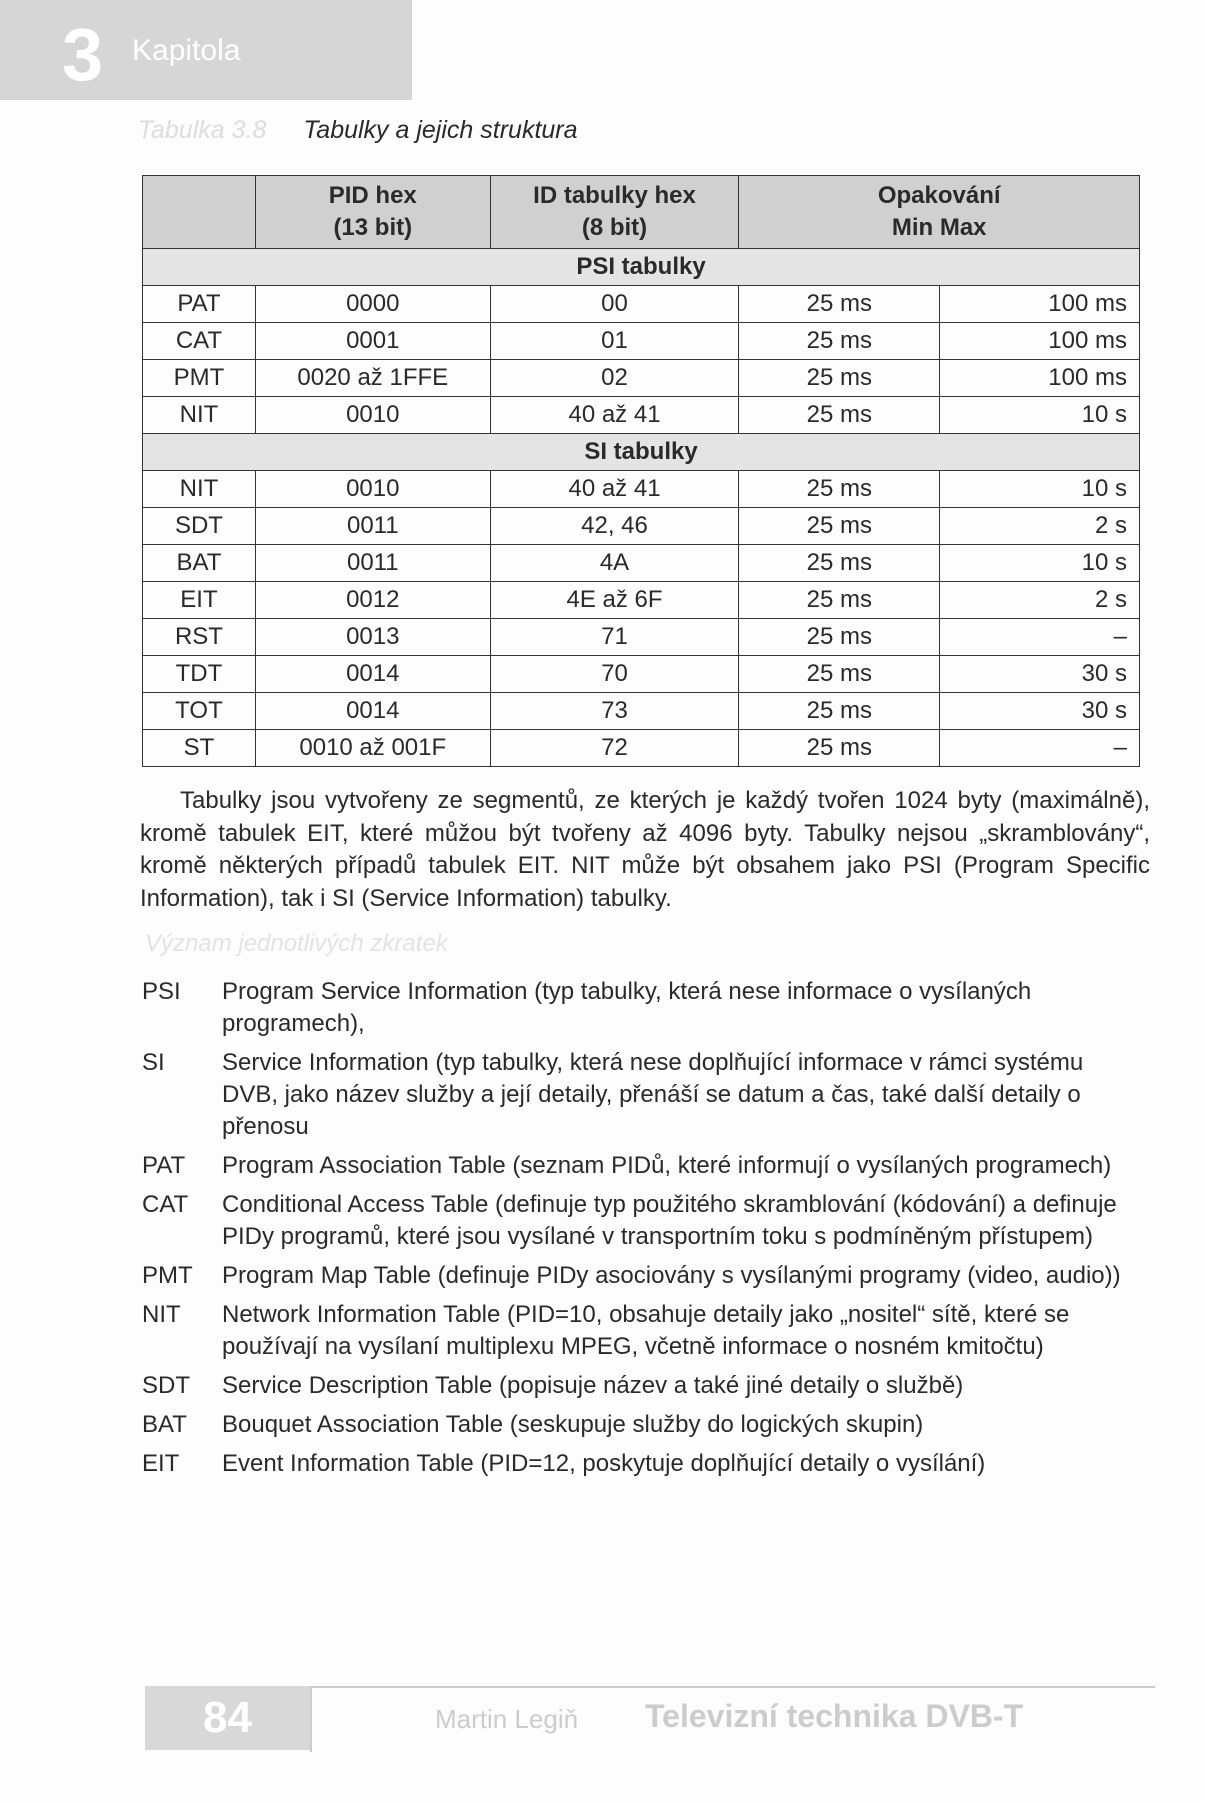  What do you see at coordinates (206, 50) in the screenshot?
I see `chapter-tab: 3 Kapitola` at bounding box center [206, 50].